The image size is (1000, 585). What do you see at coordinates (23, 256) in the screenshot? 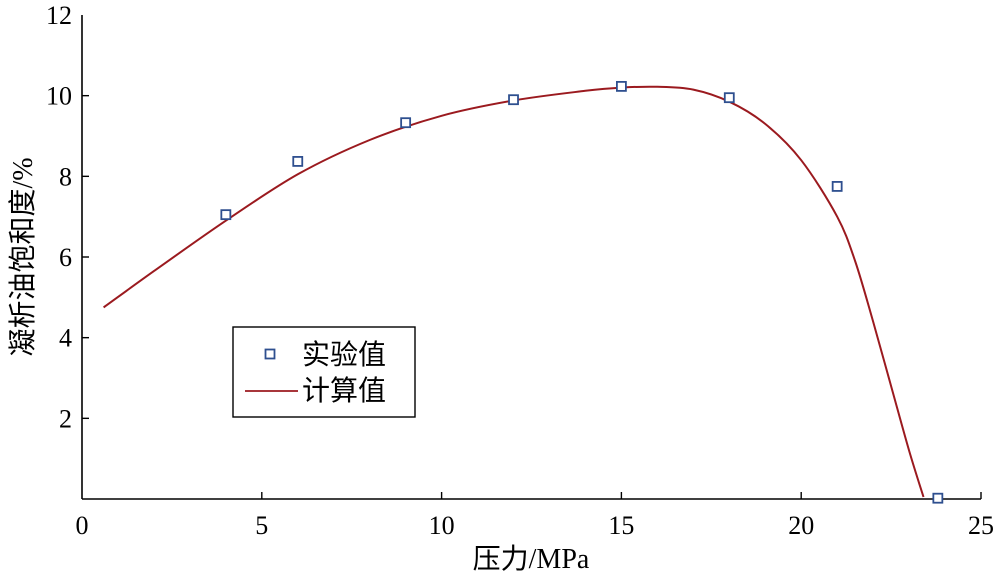
I see `y-axis-label: 凝析油饱和度/%` at bounding box center [23, 256].